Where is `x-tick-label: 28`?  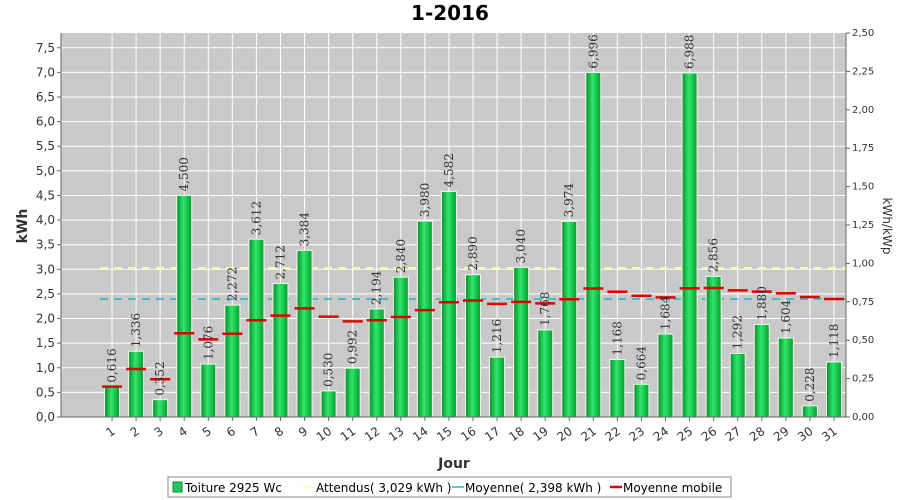
x-tick-label: 28 is located at coordinates (757, 434).